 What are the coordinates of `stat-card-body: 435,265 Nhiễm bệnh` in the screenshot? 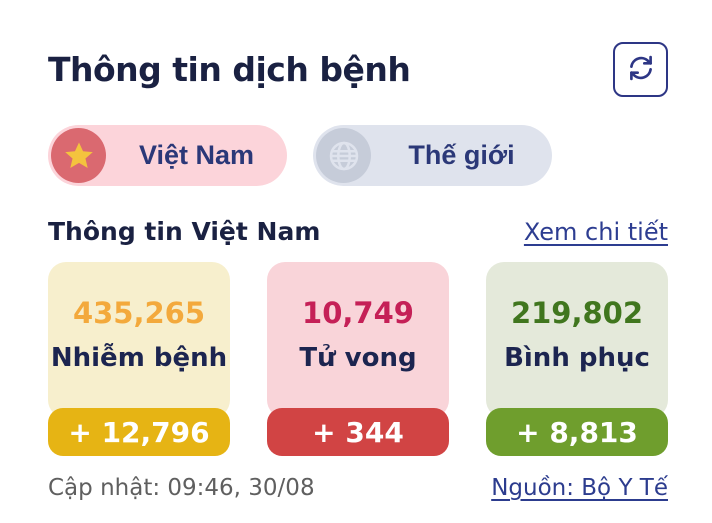 It's located at (139, 340).